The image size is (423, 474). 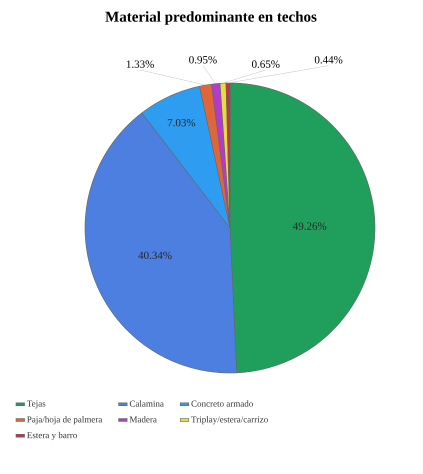 I want to click on data-label: 0.95%, so click(x=203, y=60).